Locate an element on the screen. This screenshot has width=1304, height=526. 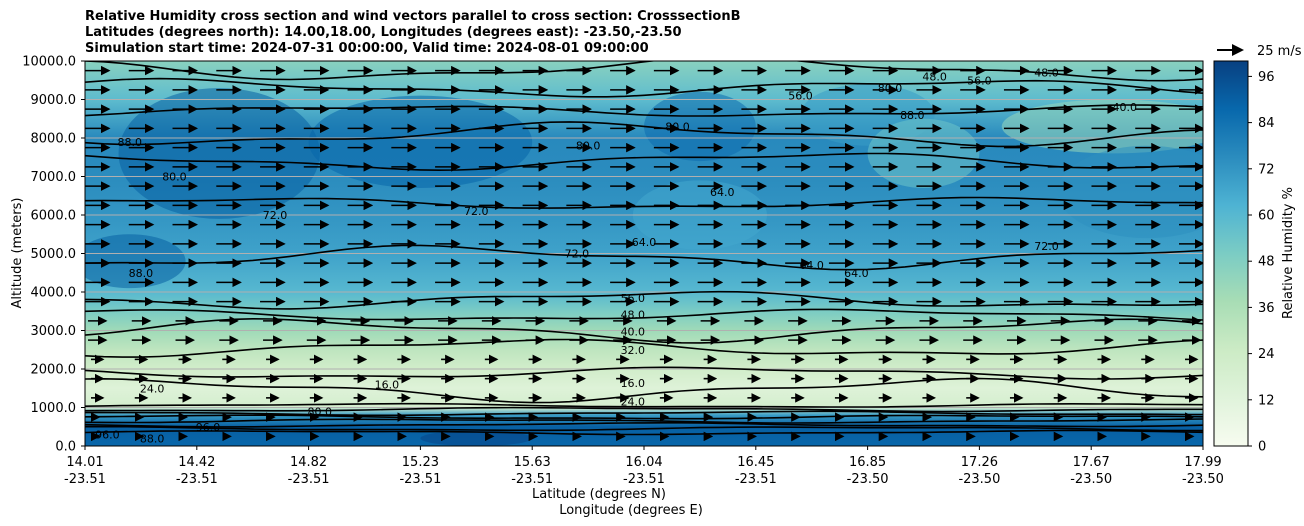
x-tick-label-lat: 15.23 is located at coordinates (420, 462).